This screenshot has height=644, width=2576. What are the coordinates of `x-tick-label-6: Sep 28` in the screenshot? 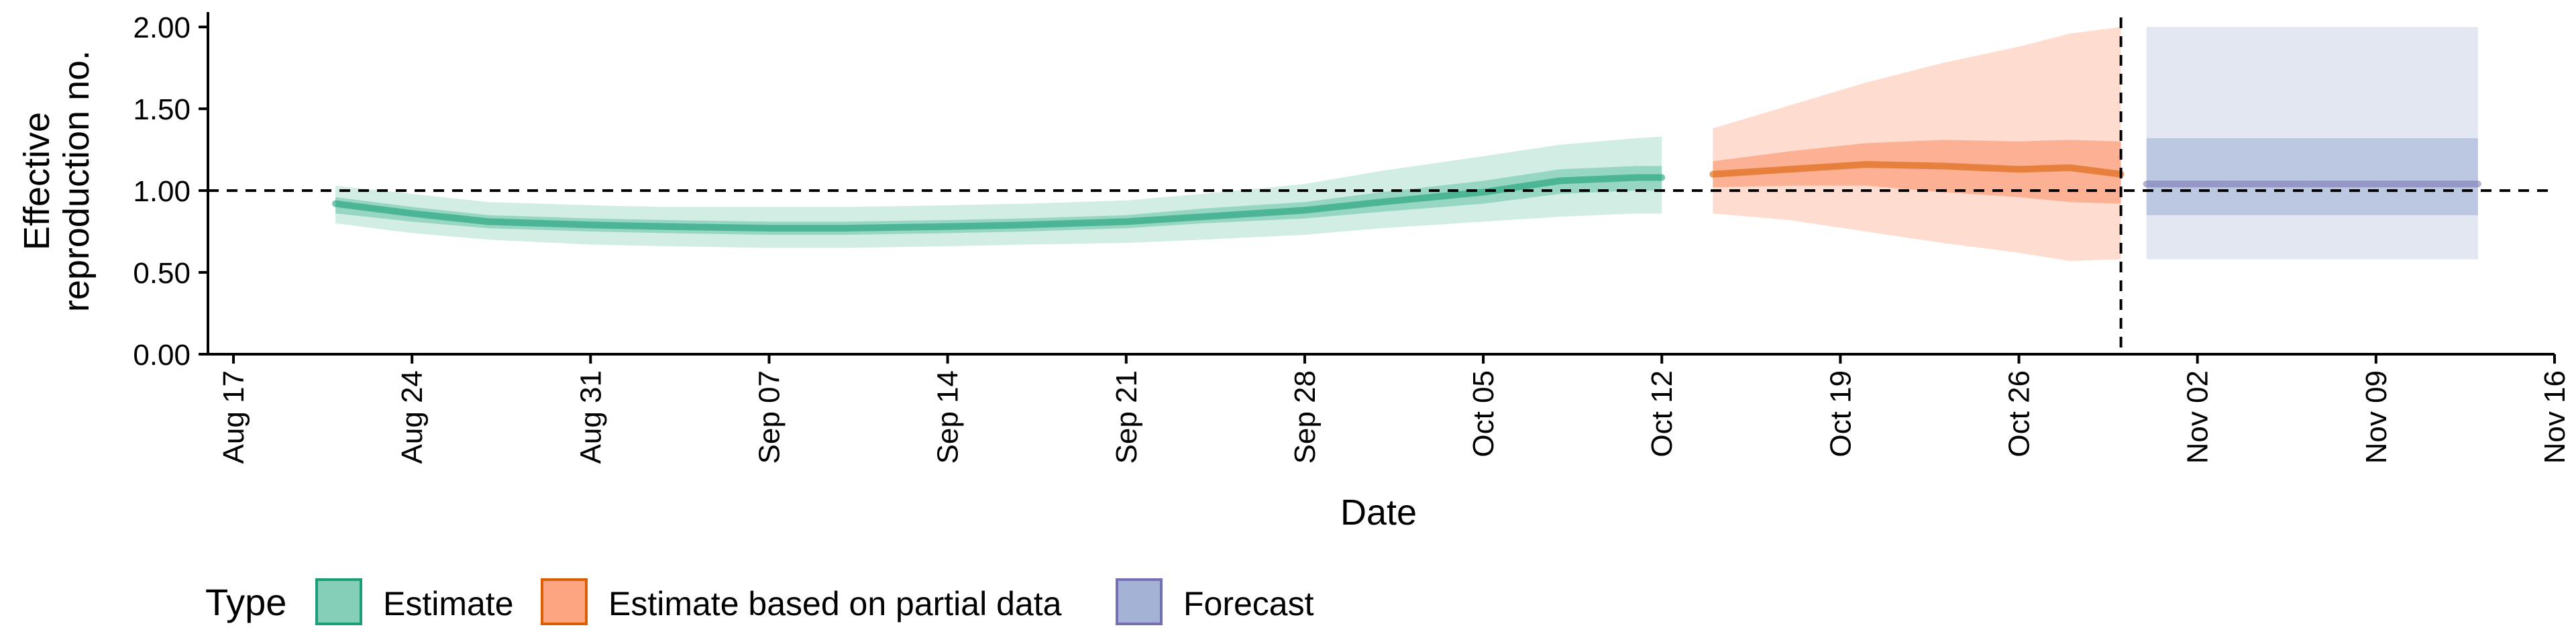 It's located at (1305, 417).